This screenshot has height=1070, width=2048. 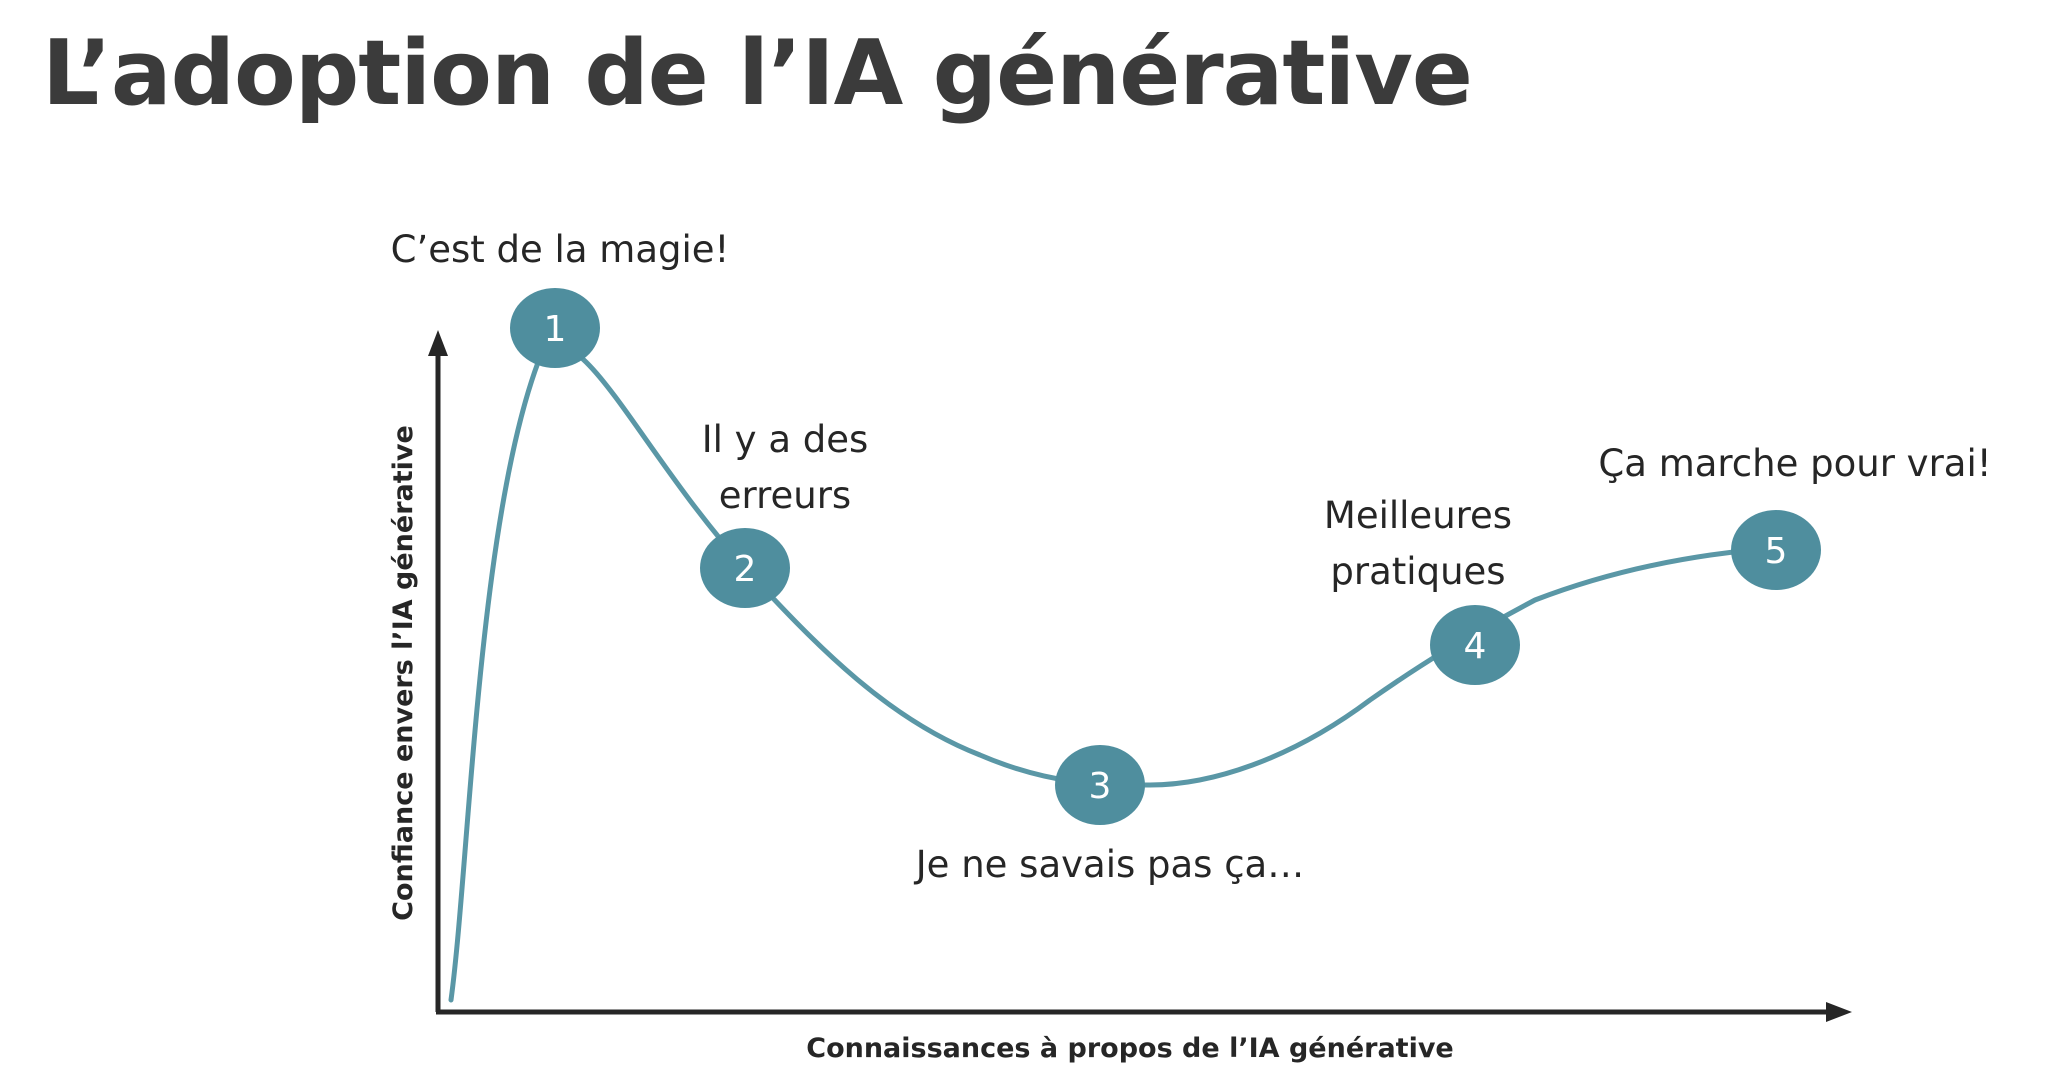 What do you see at coordinates (757, 73) in the screenshot?
I see `page-title: L’adoption de l’IA générative` at bounding box center [757, 73].